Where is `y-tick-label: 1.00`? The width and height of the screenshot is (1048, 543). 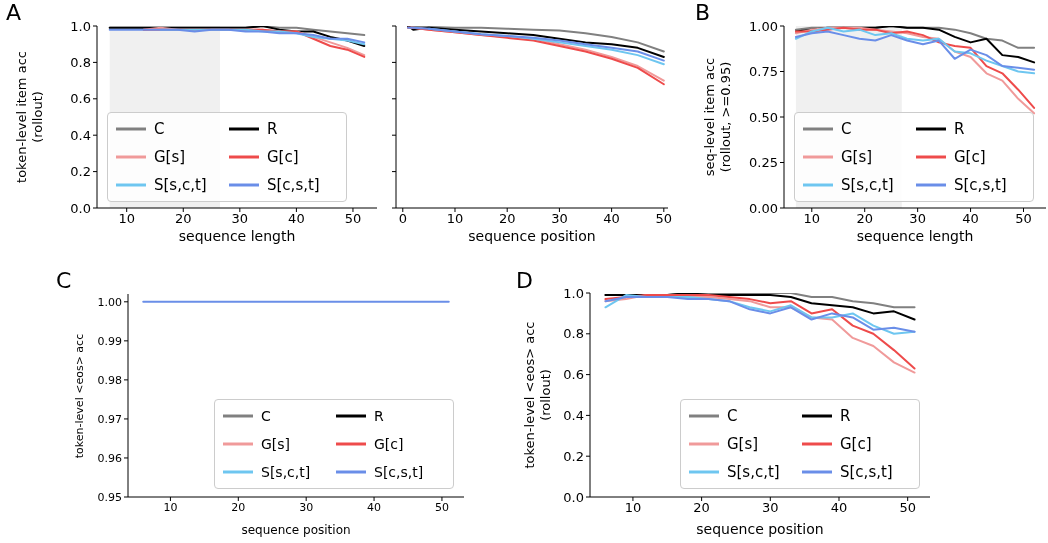
y-tick-label: 1.00 is located at coordinates (109, 302).